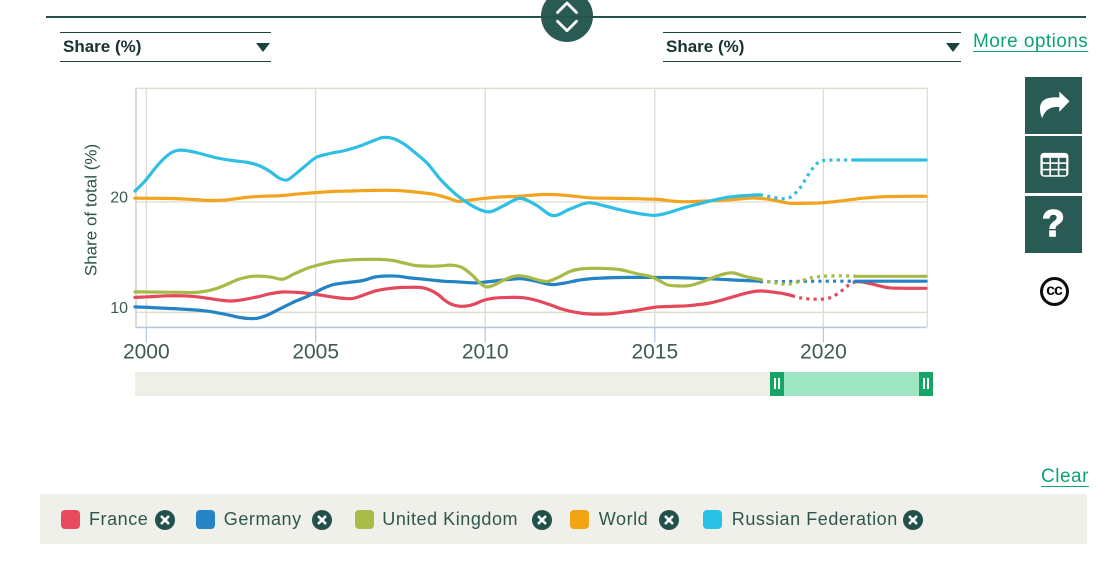 This screenshot has height=574, width=1112. Describe the element at coordinates (146, 352) in the screenshot. I see `svg-text: 2000` at that location.